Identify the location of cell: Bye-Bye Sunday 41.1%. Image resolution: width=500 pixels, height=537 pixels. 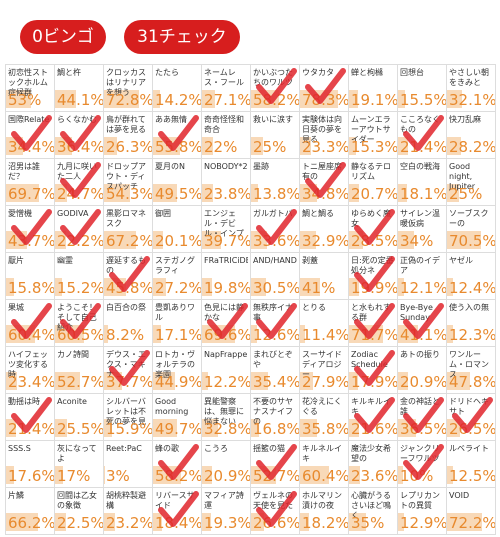
(422, 323).